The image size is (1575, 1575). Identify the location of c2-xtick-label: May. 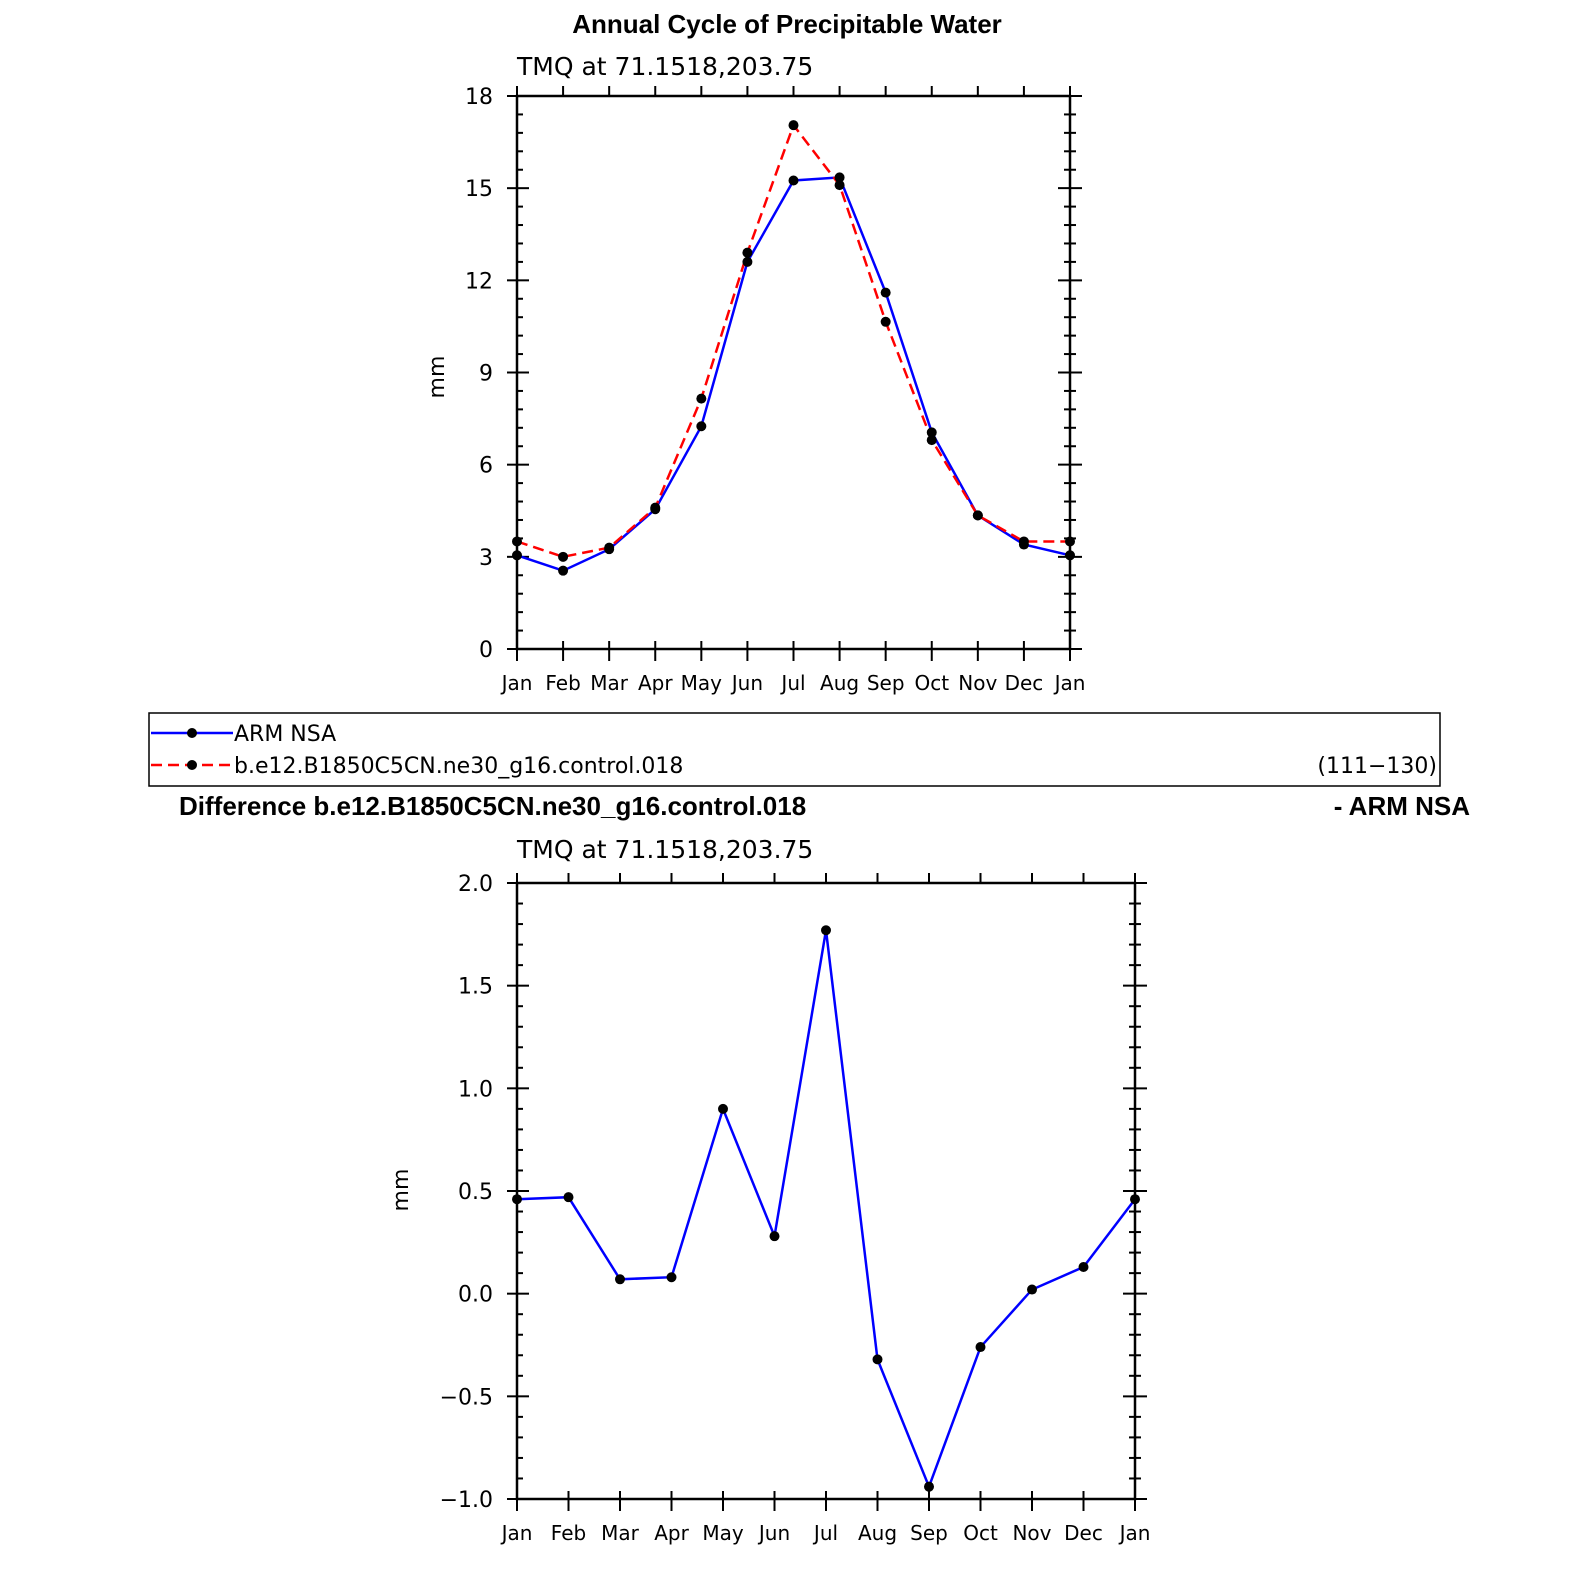
(723, 1533).